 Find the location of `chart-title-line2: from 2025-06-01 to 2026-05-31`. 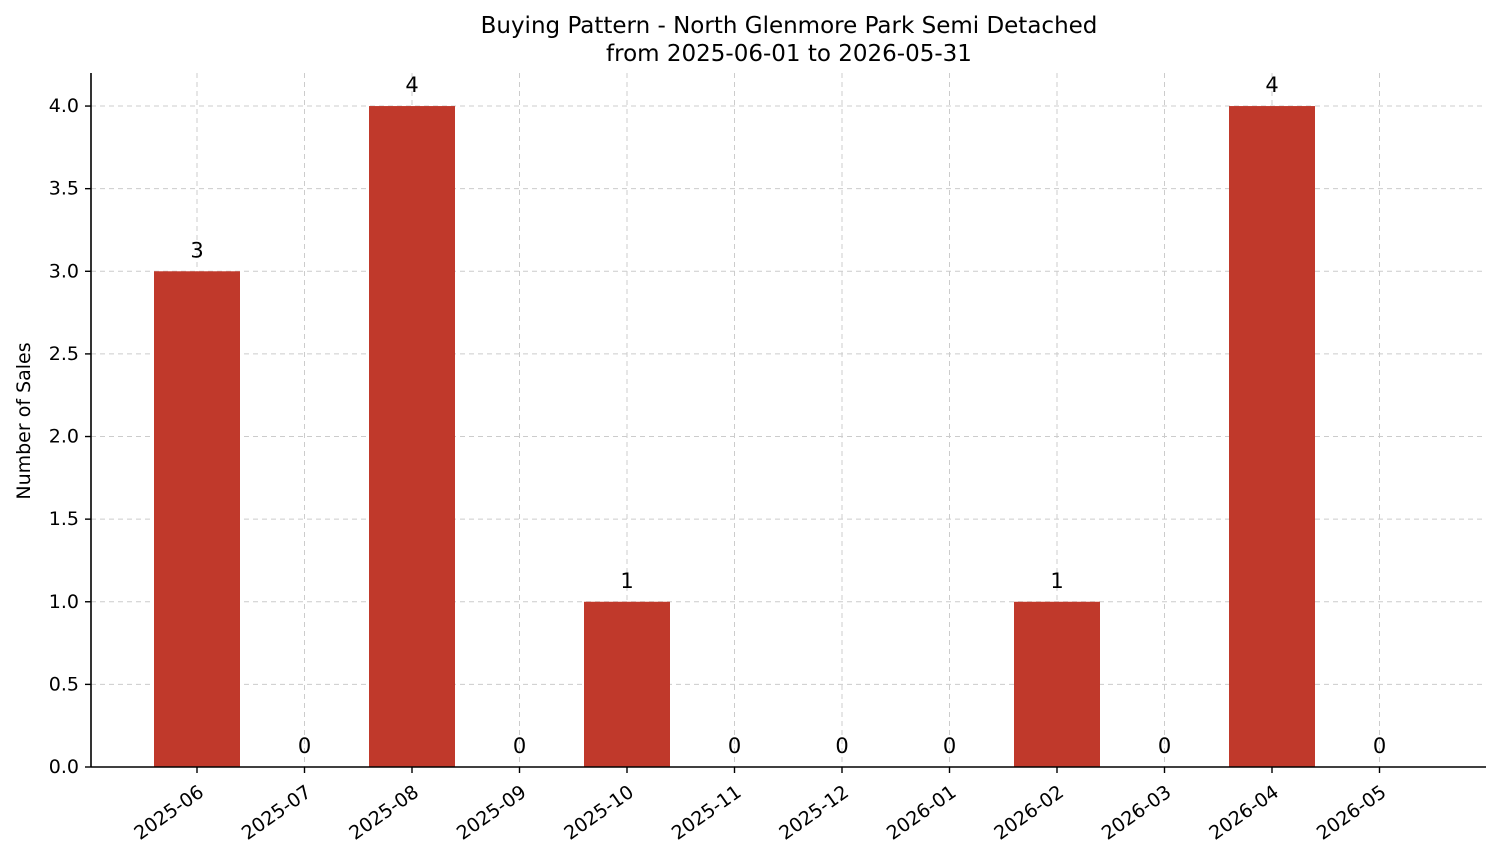

chart-title-line2: from 2025-06-01 to 2026-05-31 is located at coordinates (789, 54).